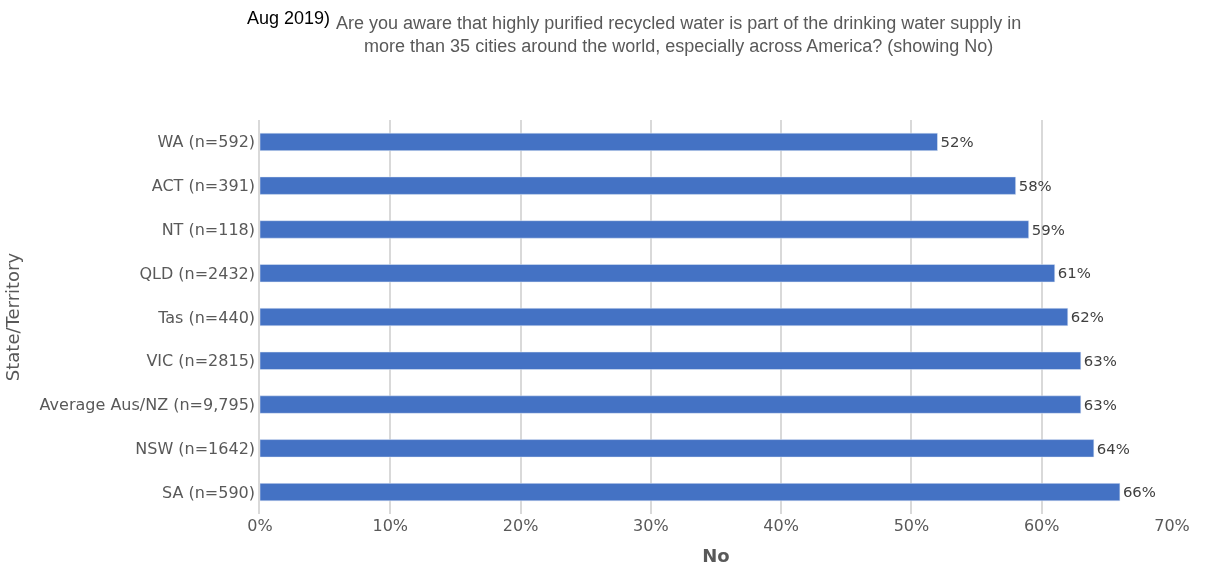 The height and width of the screenshot is (575, 1212). I want to click on data-label: 62%, so click(1087, 317).